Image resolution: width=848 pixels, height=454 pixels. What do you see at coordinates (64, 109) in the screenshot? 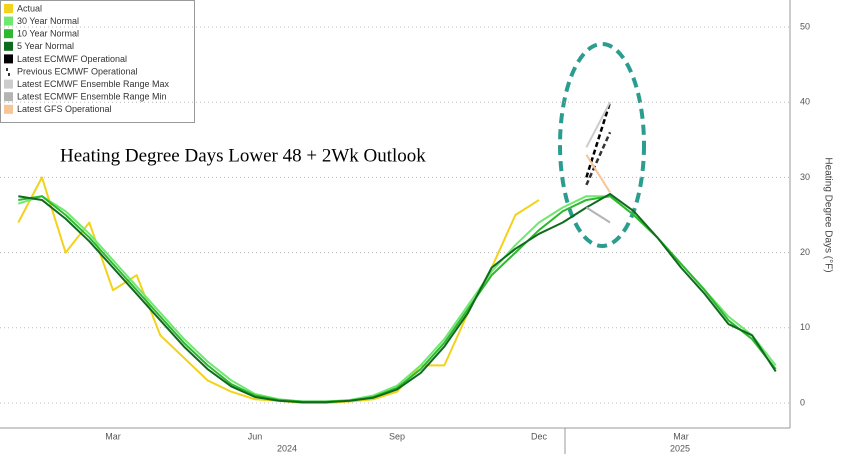
I see `legend-label: Latest GFS Operational` at bounding box center [64, 109].